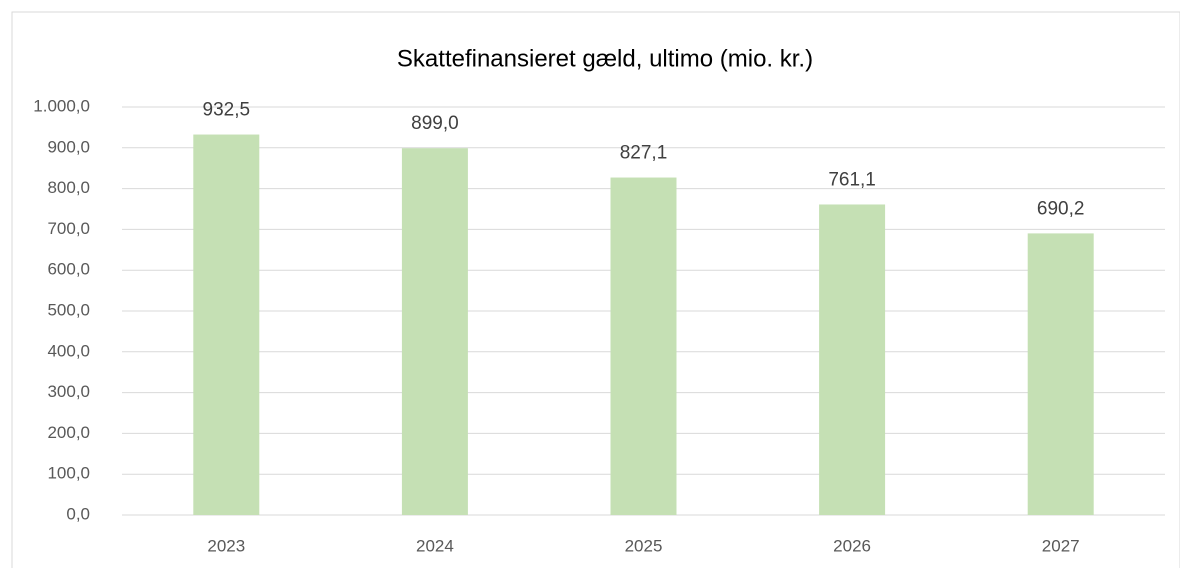  Describe the element at coordinates (435, 545) in the screenshot. I see `x-tick-label: 2024` at that location.